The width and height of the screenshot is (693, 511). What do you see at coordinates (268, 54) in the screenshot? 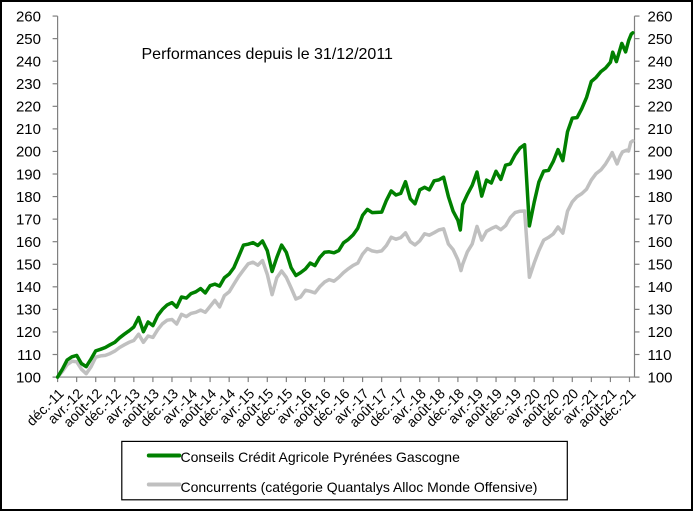
I see `svg-text:Performances depuis le 31/12/2: Performances depuis le 31/12/2011` at bounding box center [268, 54].